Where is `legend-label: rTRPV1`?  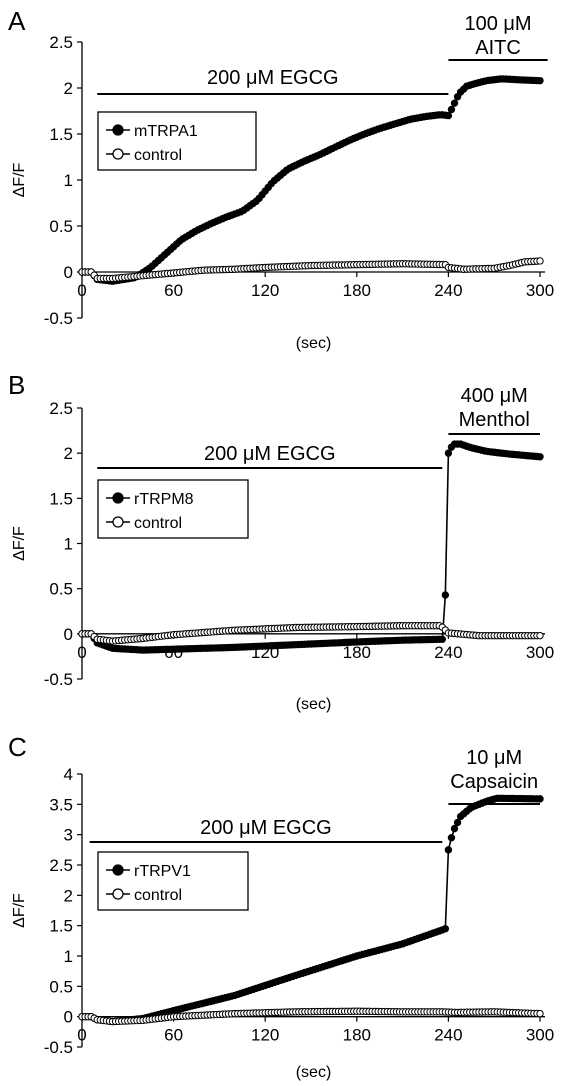 legend-label: rTRPV1 is located at coordinates (162, 871).